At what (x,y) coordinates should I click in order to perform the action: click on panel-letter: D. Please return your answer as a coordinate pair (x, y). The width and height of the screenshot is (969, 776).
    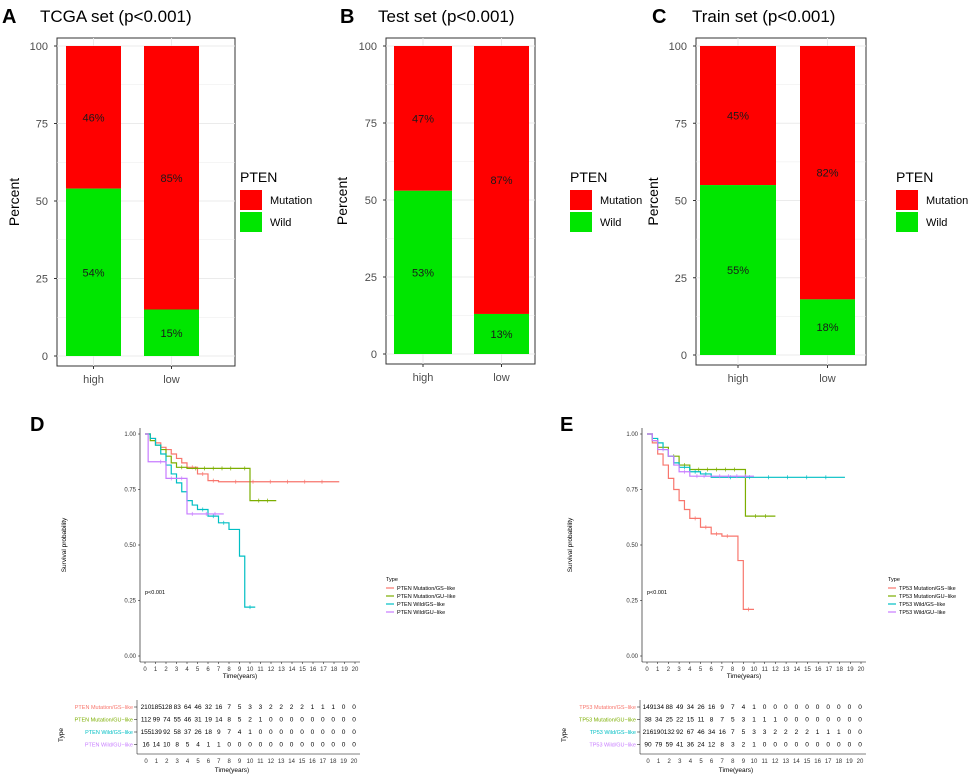
    Looking at the image, I should click on (37, 425).